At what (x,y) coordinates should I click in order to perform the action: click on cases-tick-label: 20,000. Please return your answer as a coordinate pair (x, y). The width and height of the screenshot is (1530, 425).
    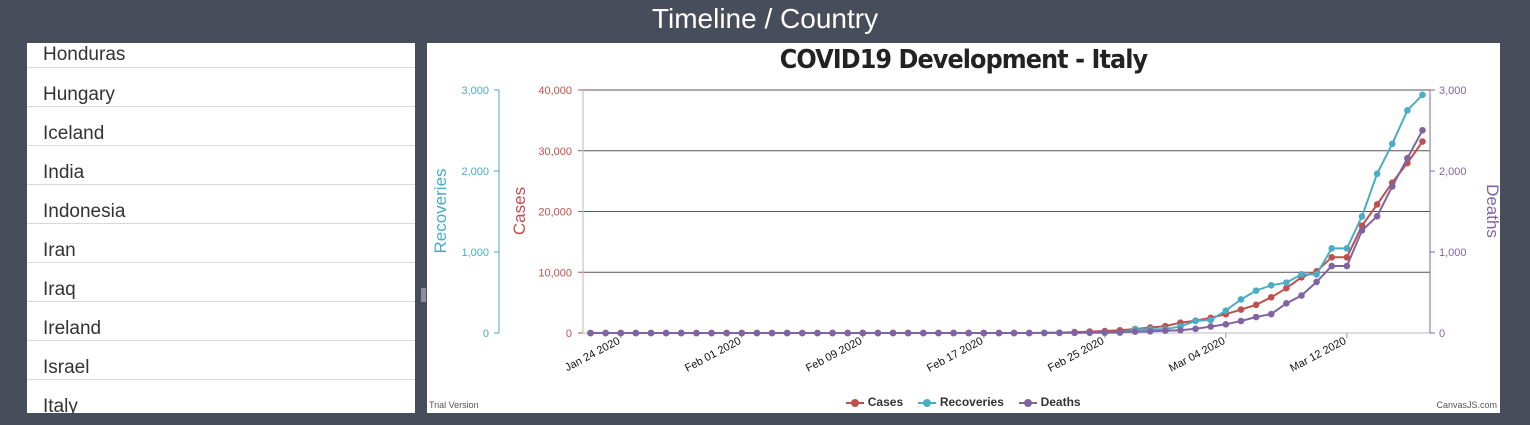
    Looking at the image, I should click on (555, 213).